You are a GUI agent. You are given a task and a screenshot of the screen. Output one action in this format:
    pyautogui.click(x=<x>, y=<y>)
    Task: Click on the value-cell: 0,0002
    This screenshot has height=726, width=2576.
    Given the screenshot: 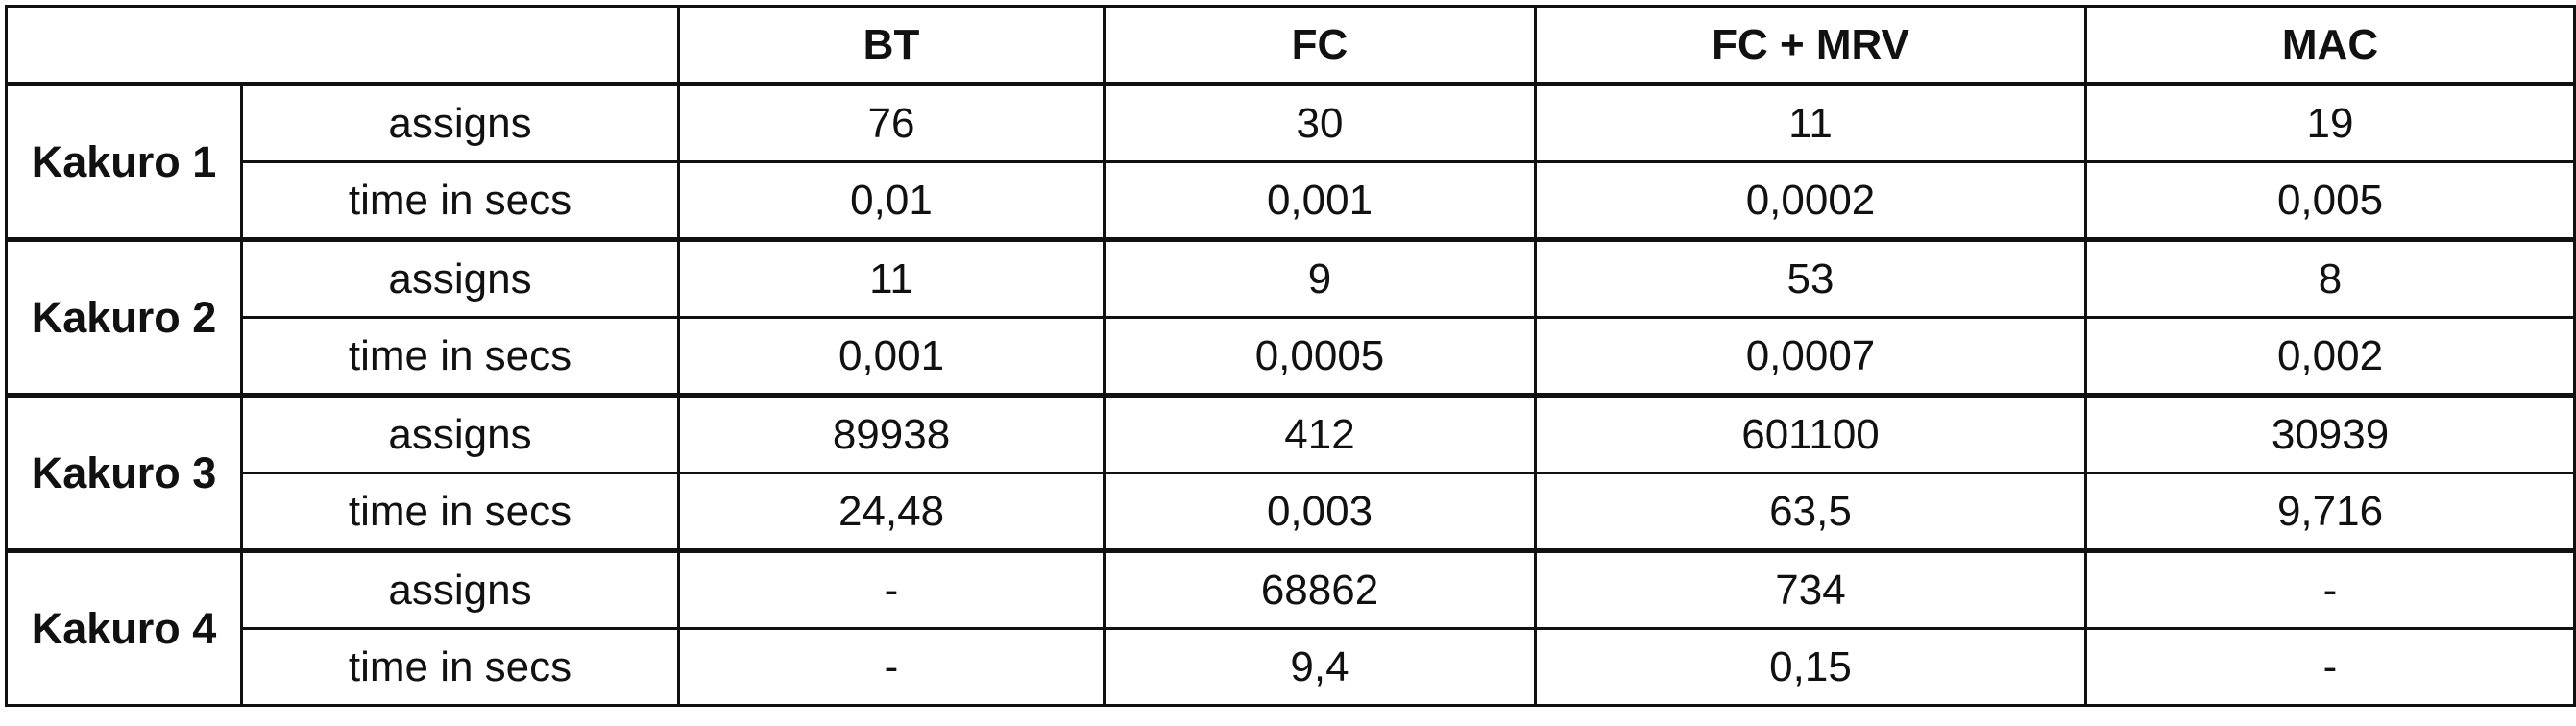 What is the action you would take?
    pyautogui.click(x=1810, y=201)
    